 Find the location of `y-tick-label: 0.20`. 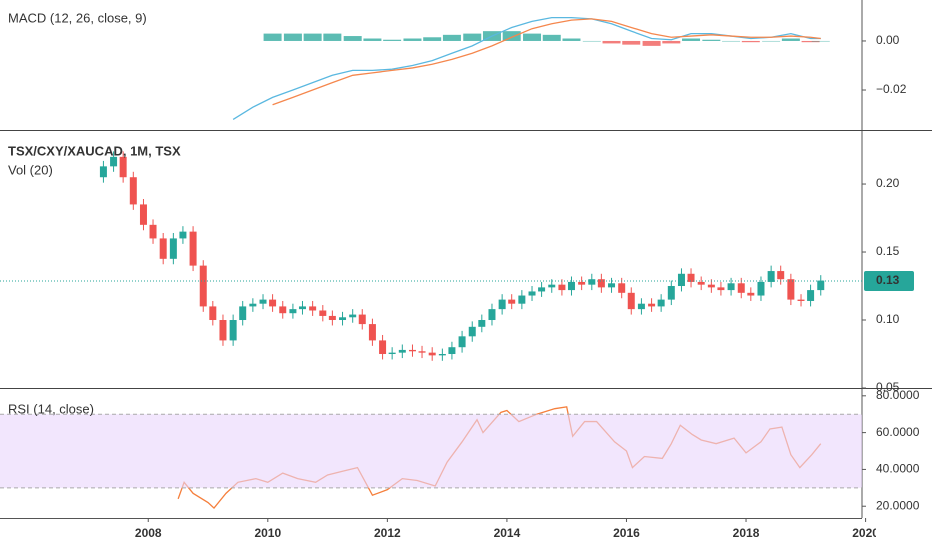

y-tick-label: 0.20 is located at coordinates (888, 183).